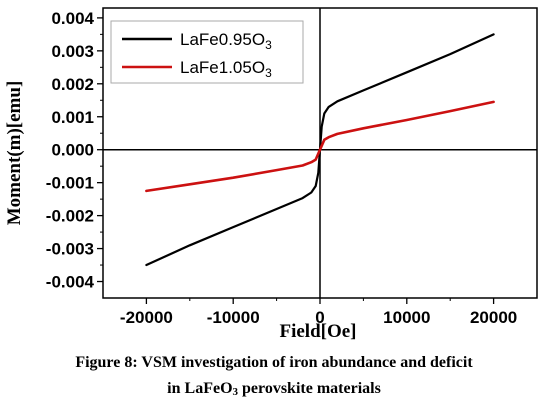 The width and height of the screenshot is (548, 419). Describe the element at coordinates (70, 249) in the screenshot. I see `y-tick-label: -0.003` at that location.